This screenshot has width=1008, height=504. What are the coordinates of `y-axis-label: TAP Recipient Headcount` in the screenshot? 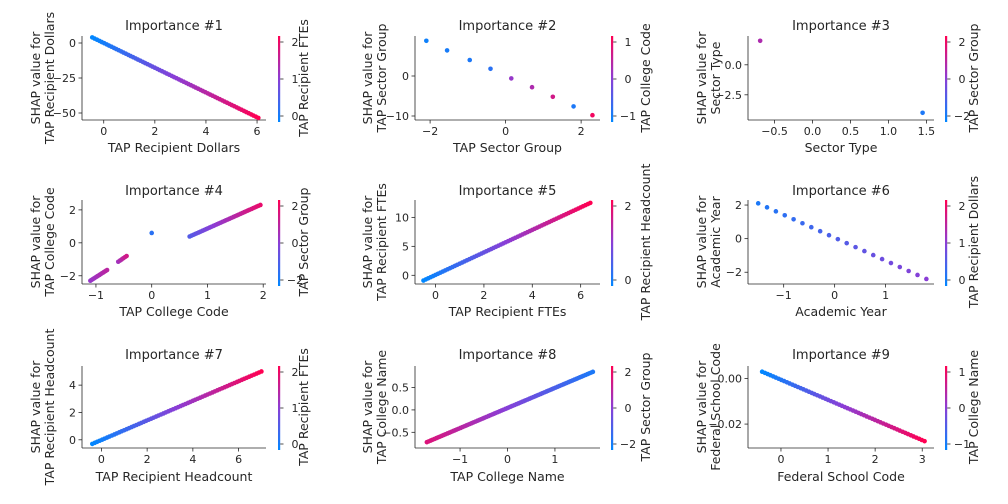 It's located at (49, 408).